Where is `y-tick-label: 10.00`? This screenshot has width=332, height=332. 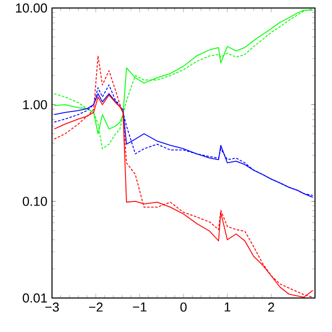 y-tick-label: 10.00 is located at coordinates (31, 8).